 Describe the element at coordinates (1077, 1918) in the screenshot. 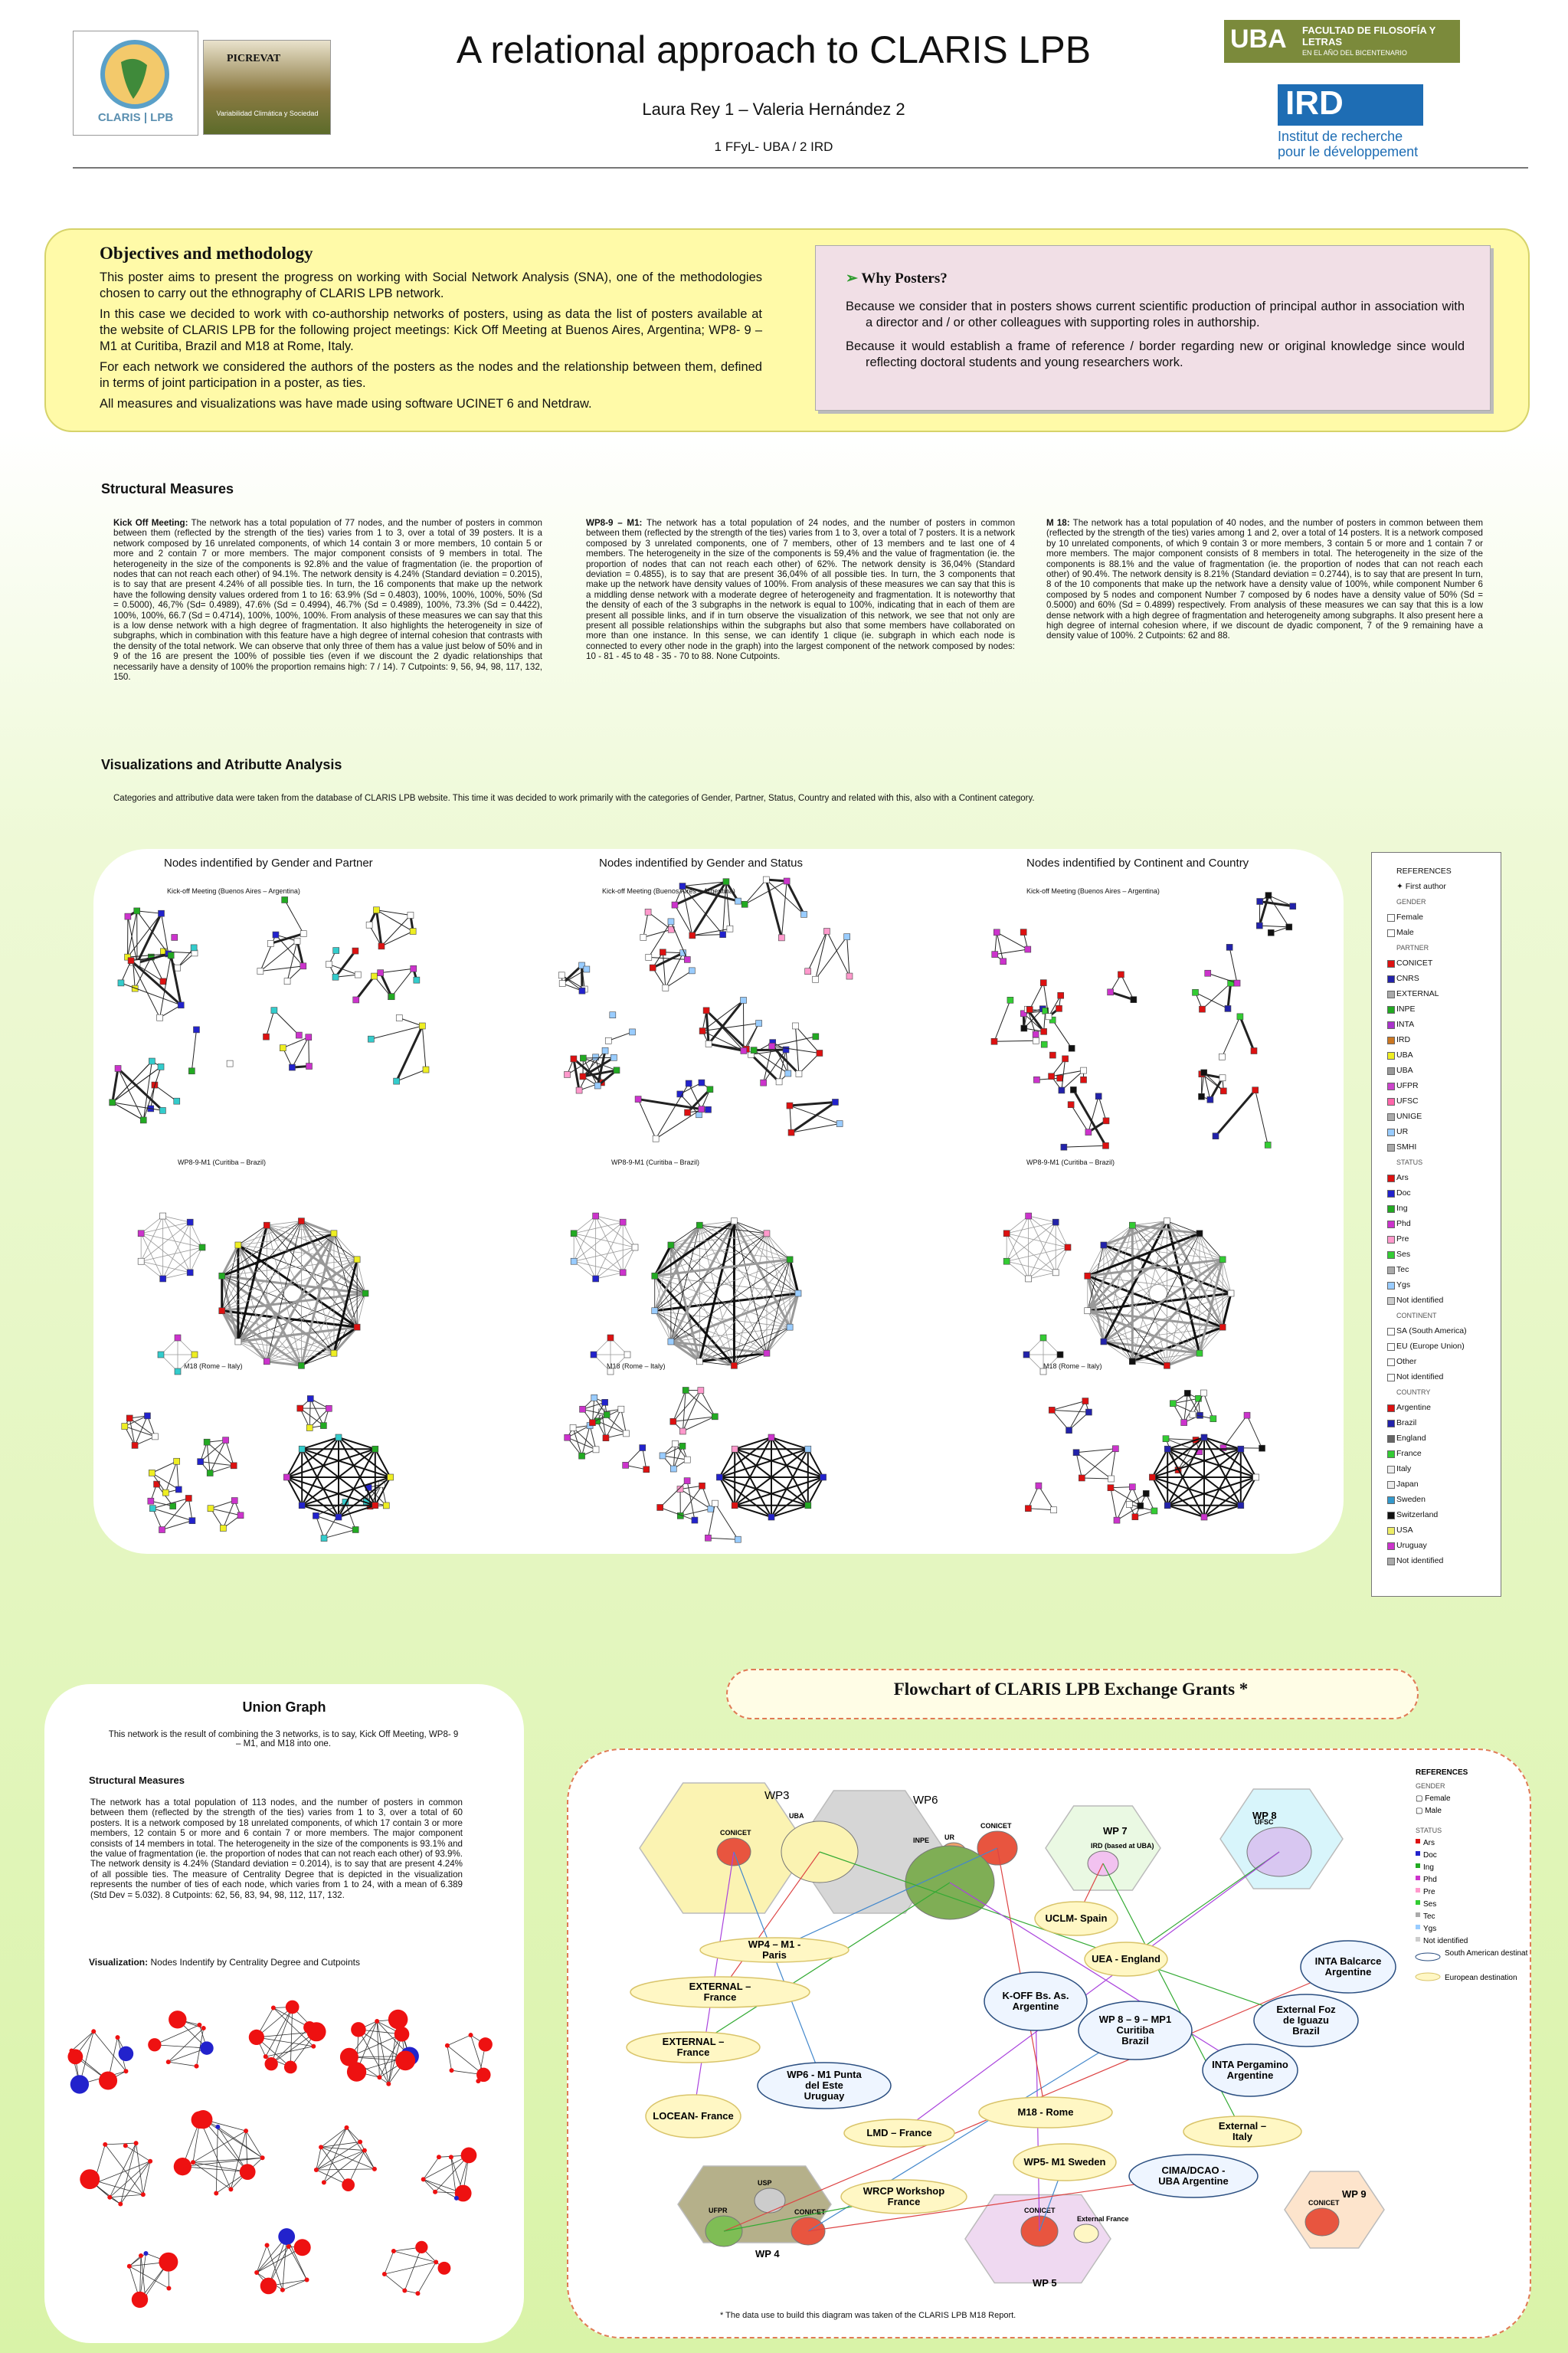

I see `destination-label: UCLM- Spain` at that location.